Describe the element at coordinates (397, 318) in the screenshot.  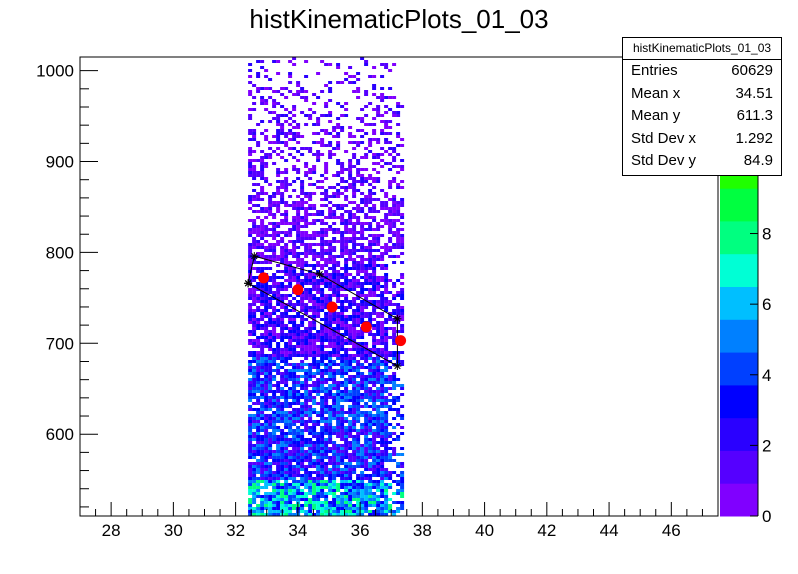
I see `star-stroke` at that location.